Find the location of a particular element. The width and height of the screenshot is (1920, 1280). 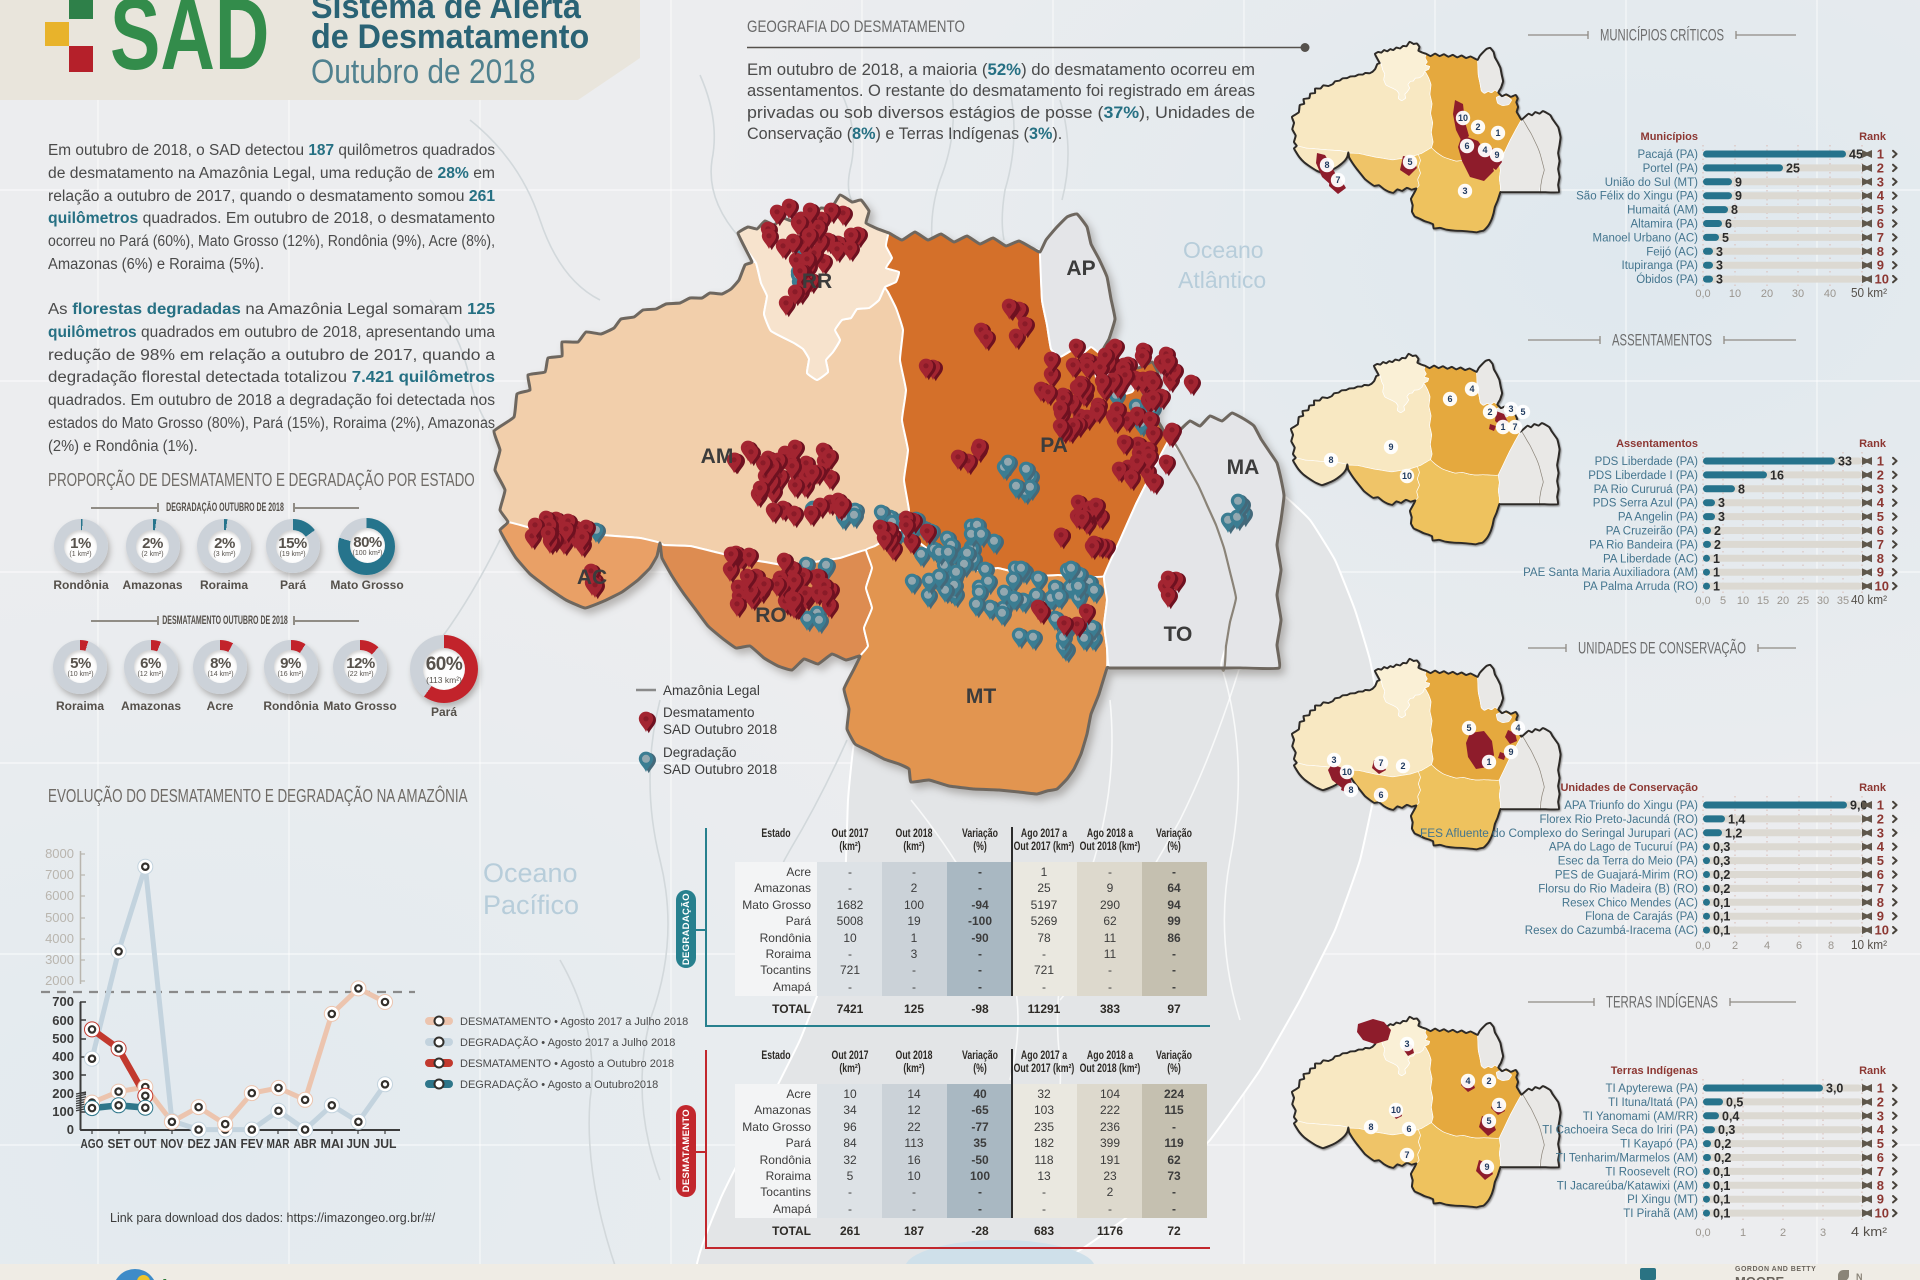

svg-text: TI Pirahã (AM) is located at coordinates (1660, 1214).